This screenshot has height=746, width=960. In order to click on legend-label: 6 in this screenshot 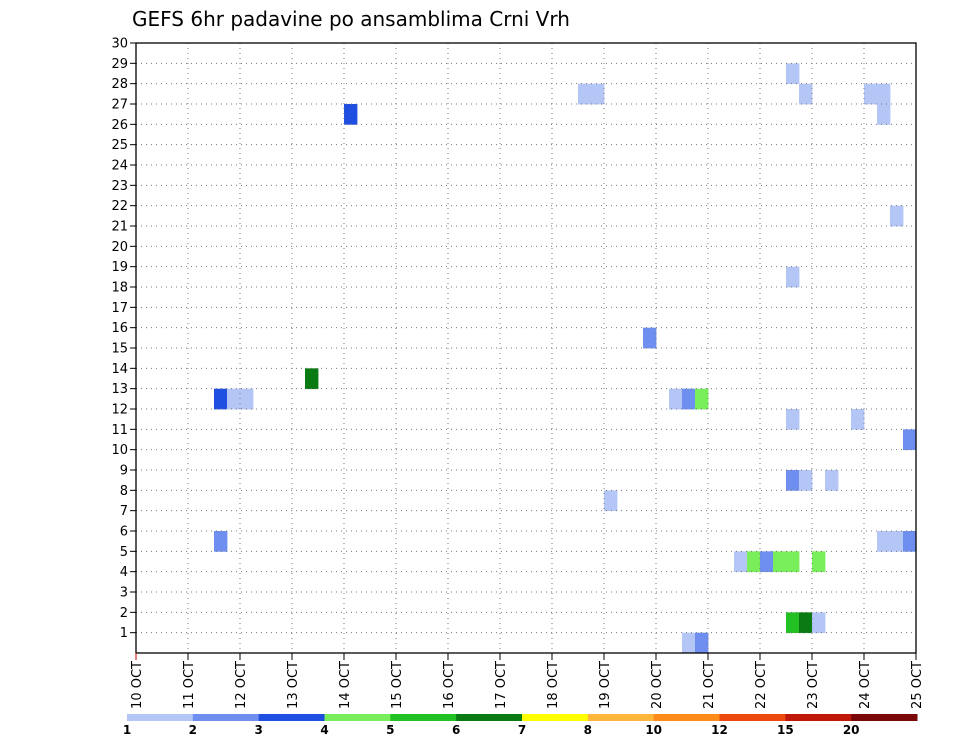, I will do `click(456, 730)`.